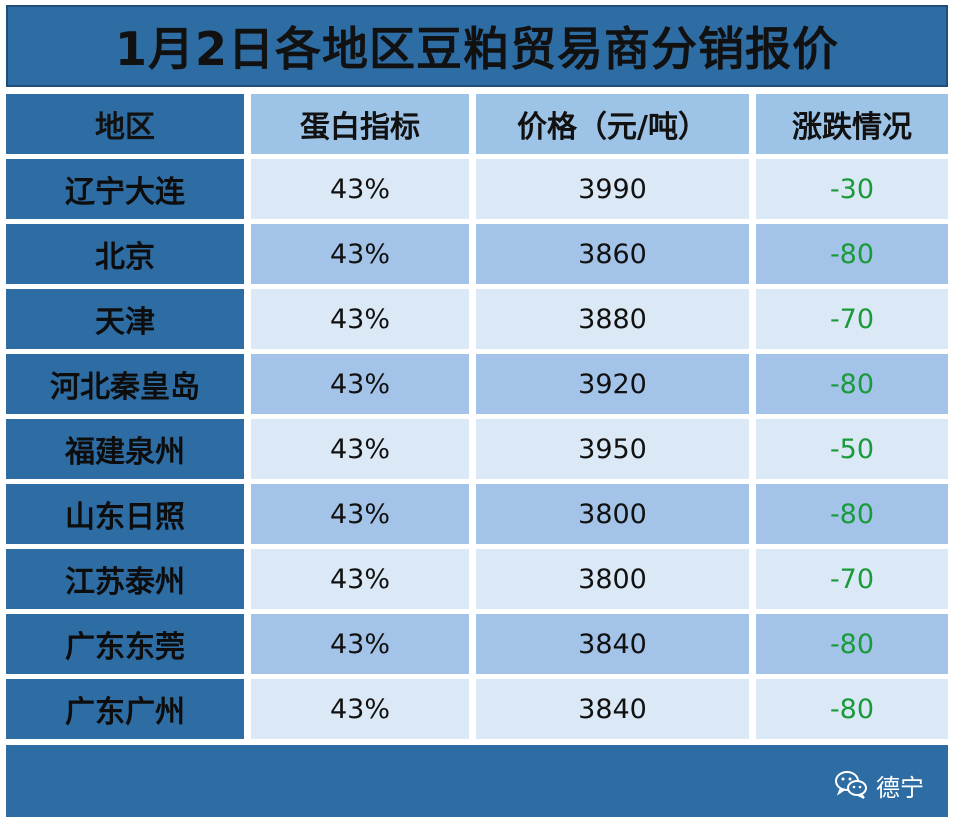 The image size is (956, 825). What do you see at coordinates (851, 786) in the screenshot?
I see `wechat-icon` at bounding box center [851, 786].